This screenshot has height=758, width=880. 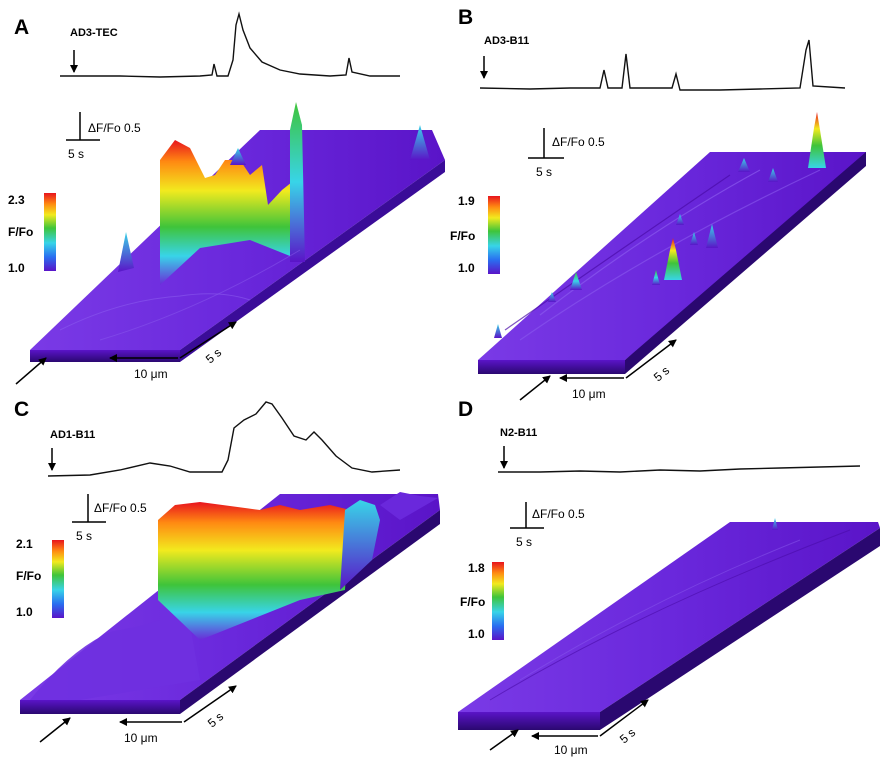 What do you see at coordinates (506, 41) in the screenshot?
I see `condition-label: AD3-B11` at bounding box center [506, 41].